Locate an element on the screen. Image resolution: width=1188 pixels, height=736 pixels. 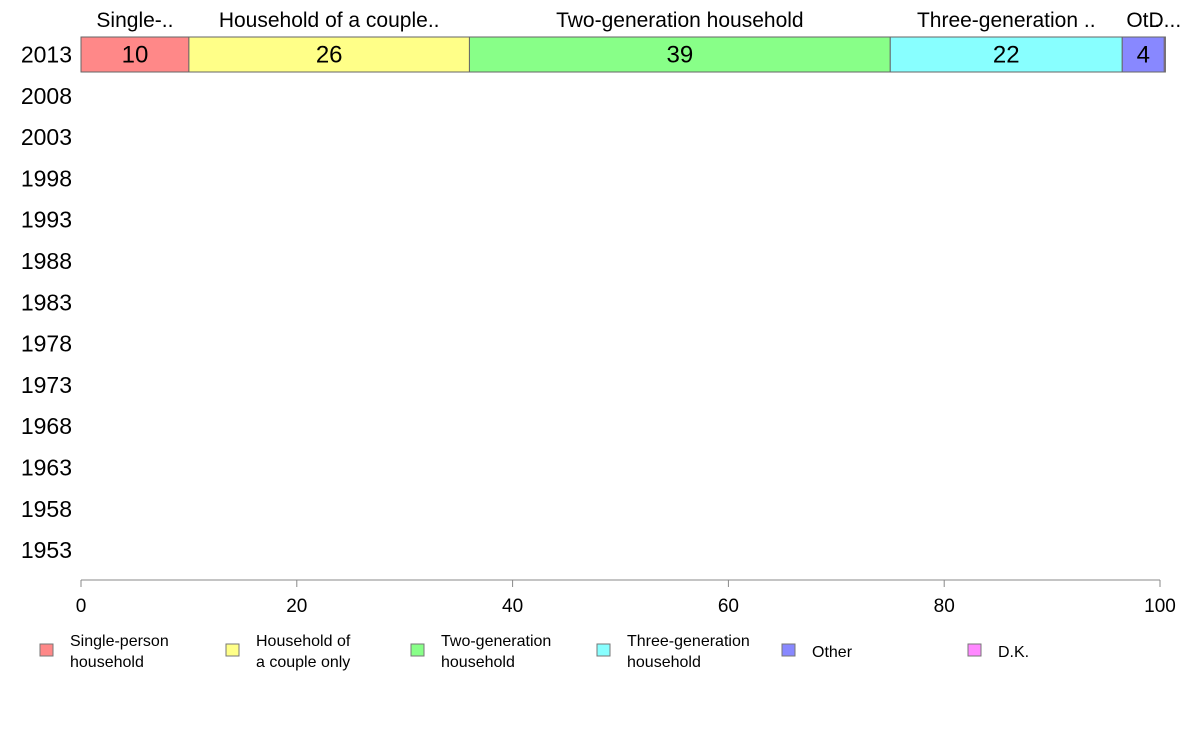
year-label-1953: 1953 is located at coordinates (46, 550).